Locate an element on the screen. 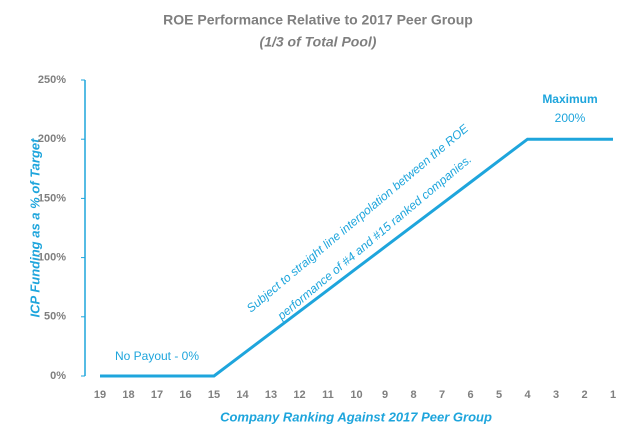 The height and width of the screenshot is (427, 637). x-tick-label: 5 is located at coordinates (499, 395).